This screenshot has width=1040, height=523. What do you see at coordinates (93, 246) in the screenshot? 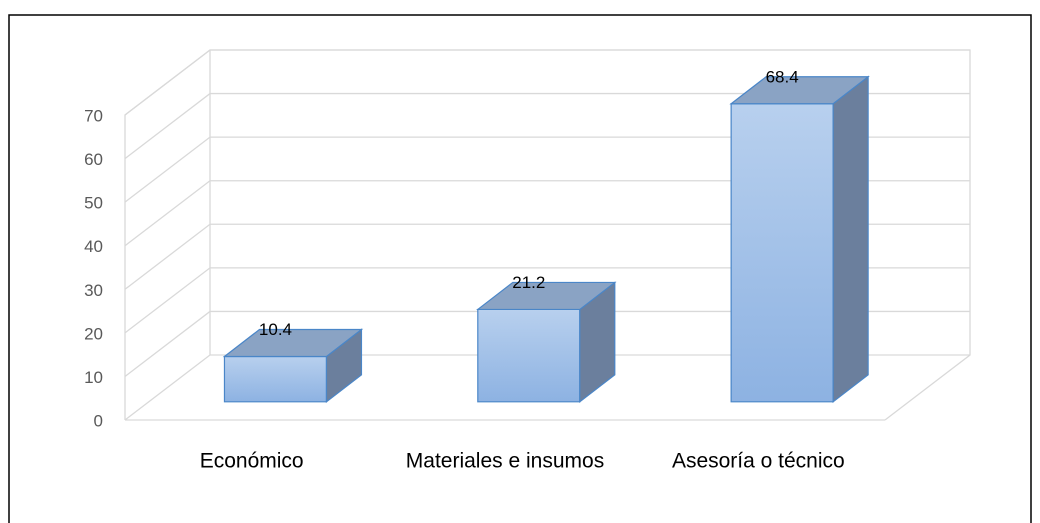
I see `y-tick-label: 40` at bounding box center [93, 246].